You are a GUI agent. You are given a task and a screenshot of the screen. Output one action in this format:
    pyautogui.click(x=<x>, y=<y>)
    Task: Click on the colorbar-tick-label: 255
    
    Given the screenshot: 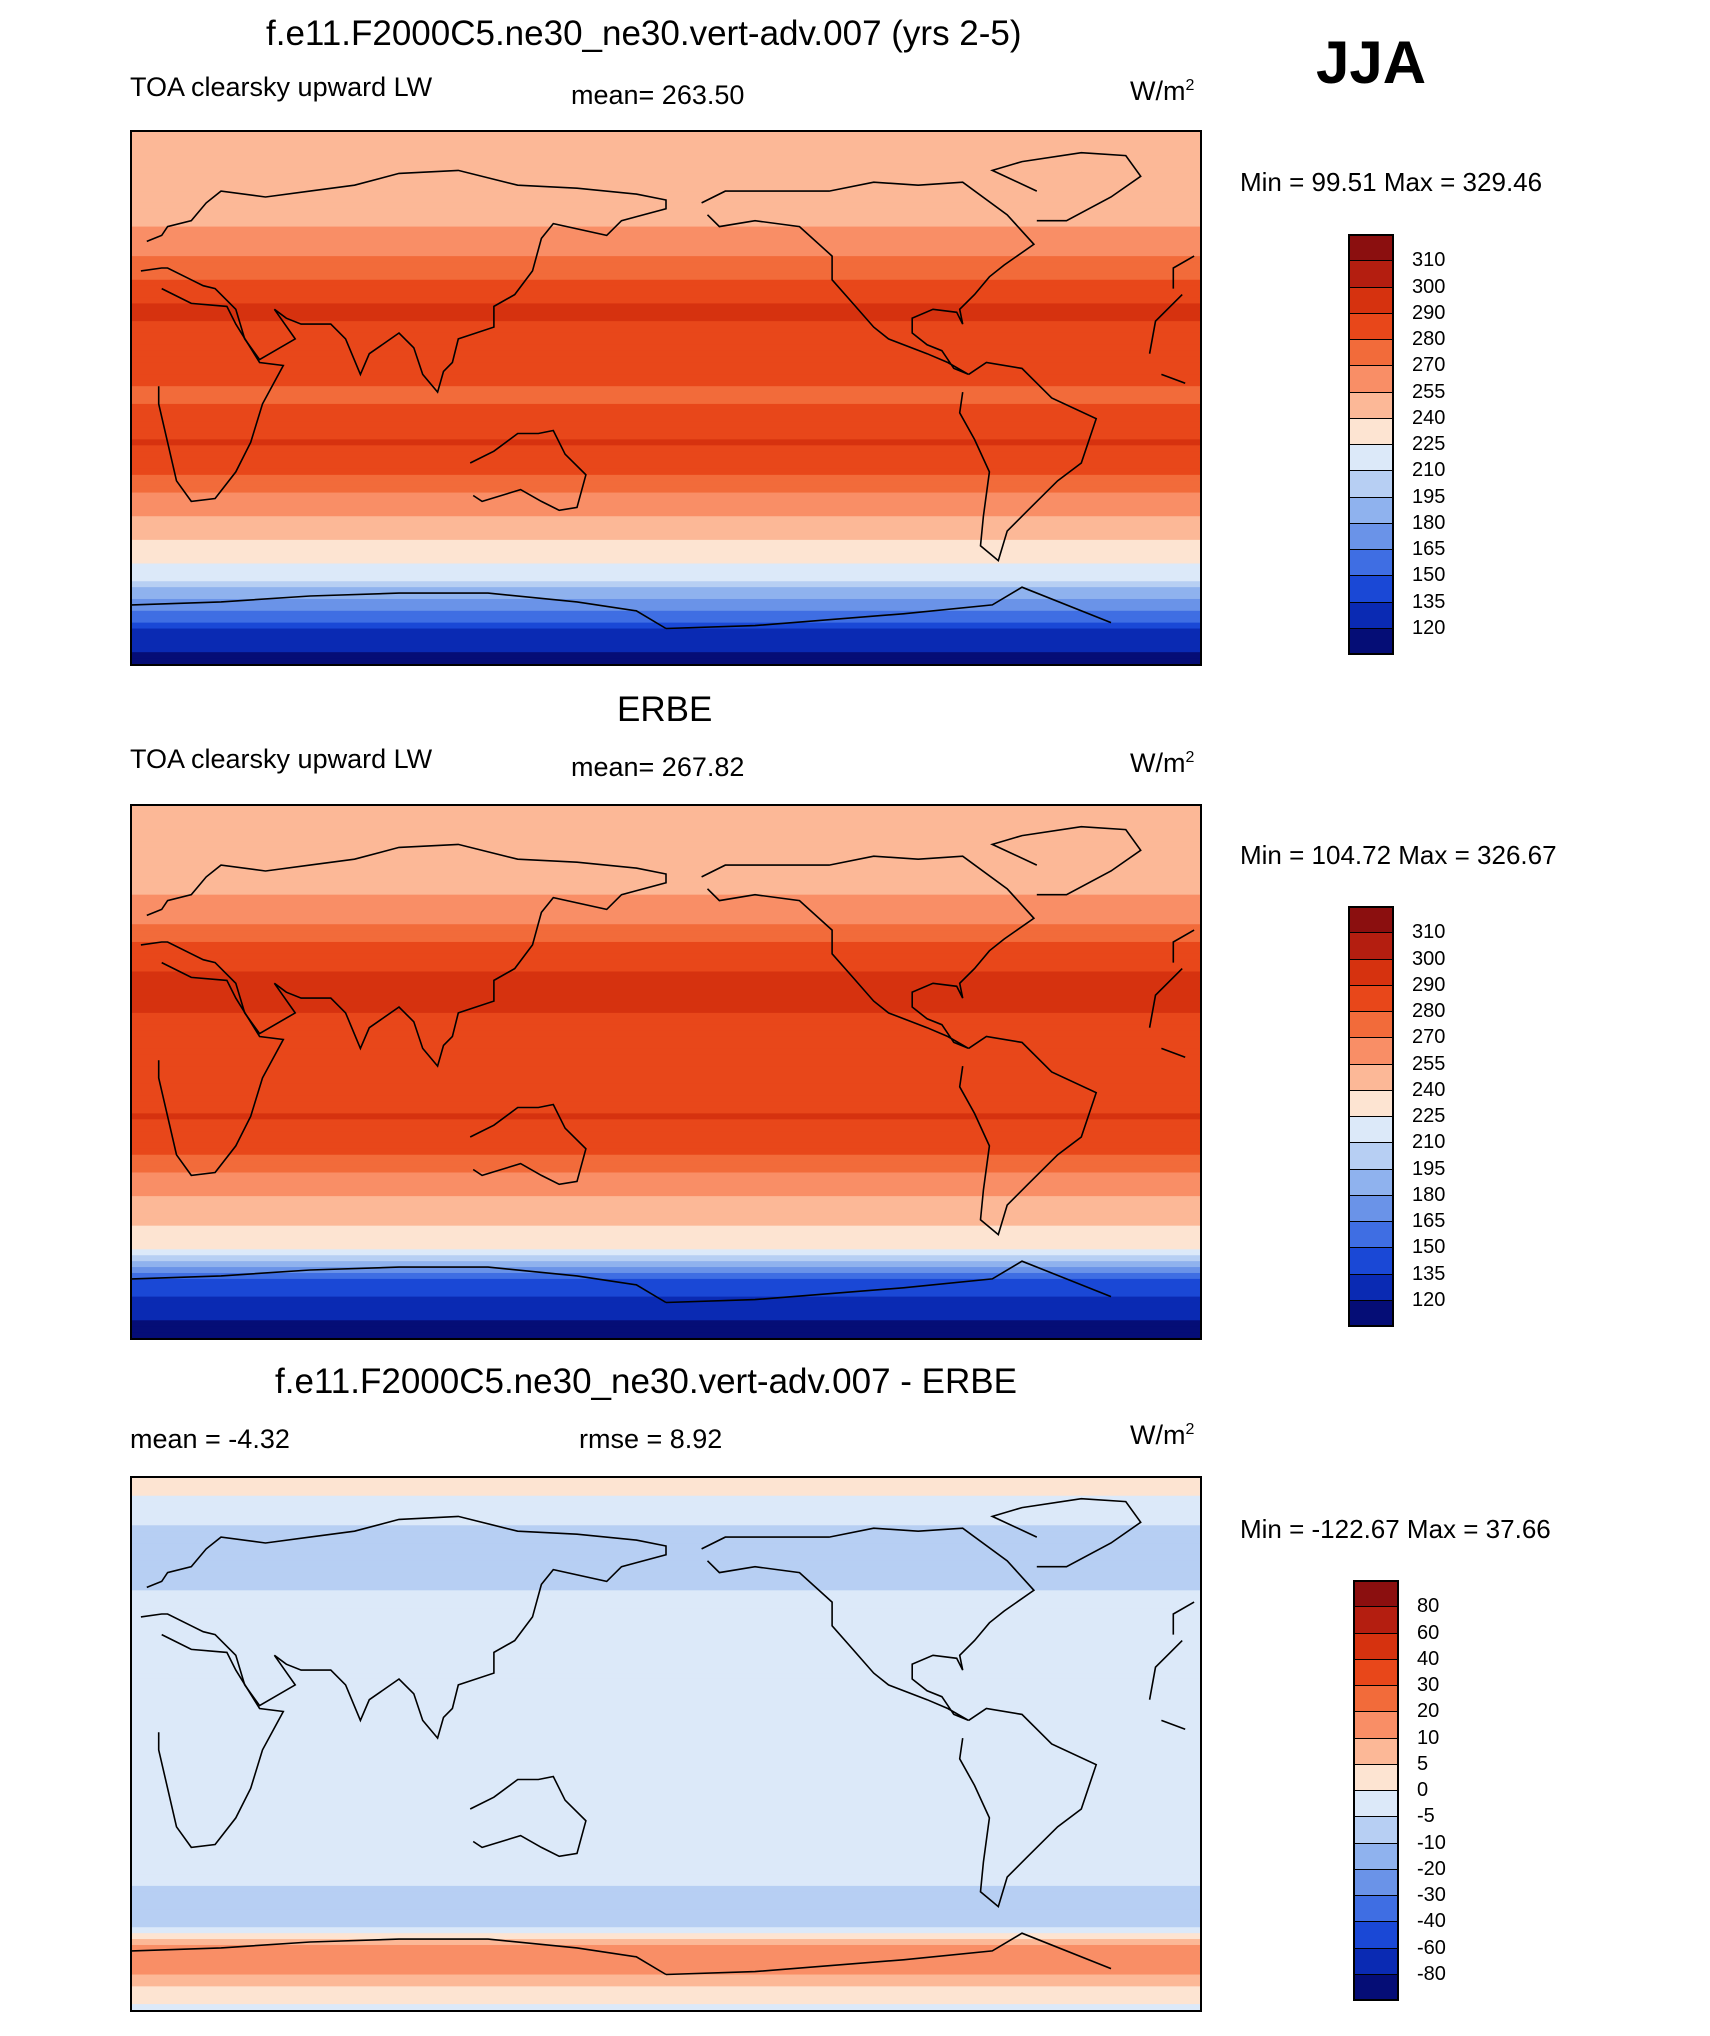 What is the action you would take?
    pyautogui.click(x=1429, y=1063)
    